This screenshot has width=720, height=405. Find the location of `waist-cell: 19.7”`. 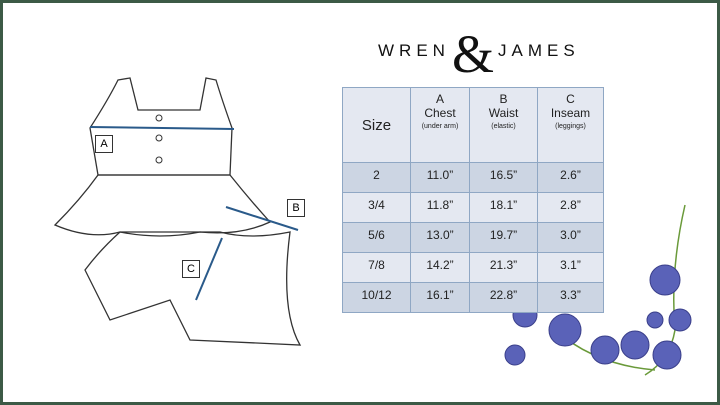

waist-cell: 19.7” is located at coordinates (503, 237).